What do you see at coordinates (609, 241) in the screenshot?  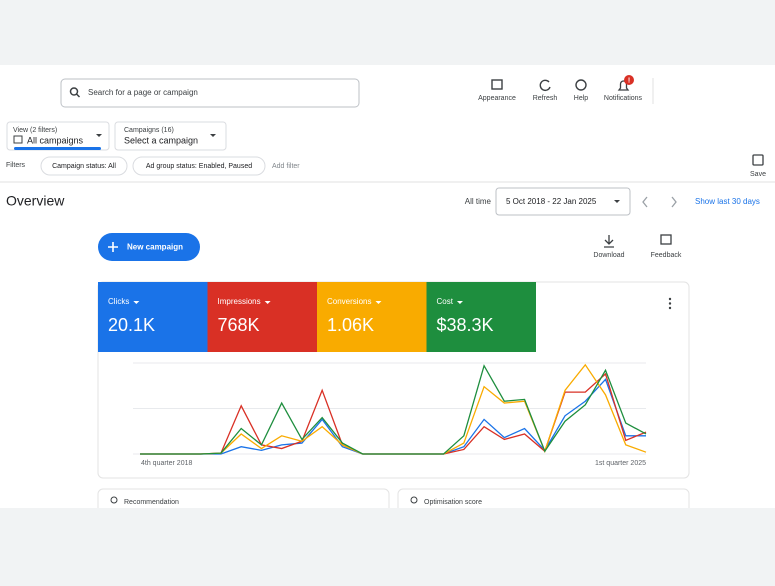 I see `download-icon` at bounding box center [609, 241].